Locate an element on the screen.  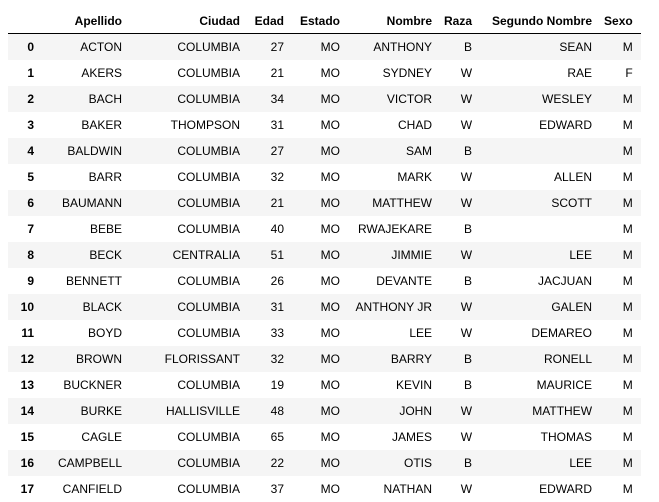
cell-apellido: BEBE is located at coordinates (105, 228).